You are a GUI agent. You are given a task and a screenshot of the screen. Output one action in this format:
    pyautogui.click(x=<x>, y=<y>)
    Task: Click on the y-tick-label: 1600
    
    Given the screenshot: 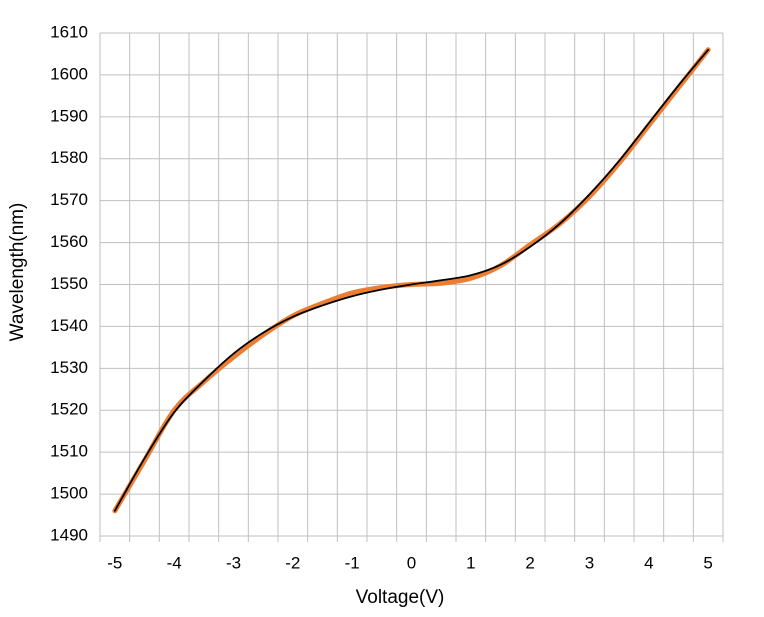 What is the action you would take?
    pyautogui.click(x=69, y=73)
    